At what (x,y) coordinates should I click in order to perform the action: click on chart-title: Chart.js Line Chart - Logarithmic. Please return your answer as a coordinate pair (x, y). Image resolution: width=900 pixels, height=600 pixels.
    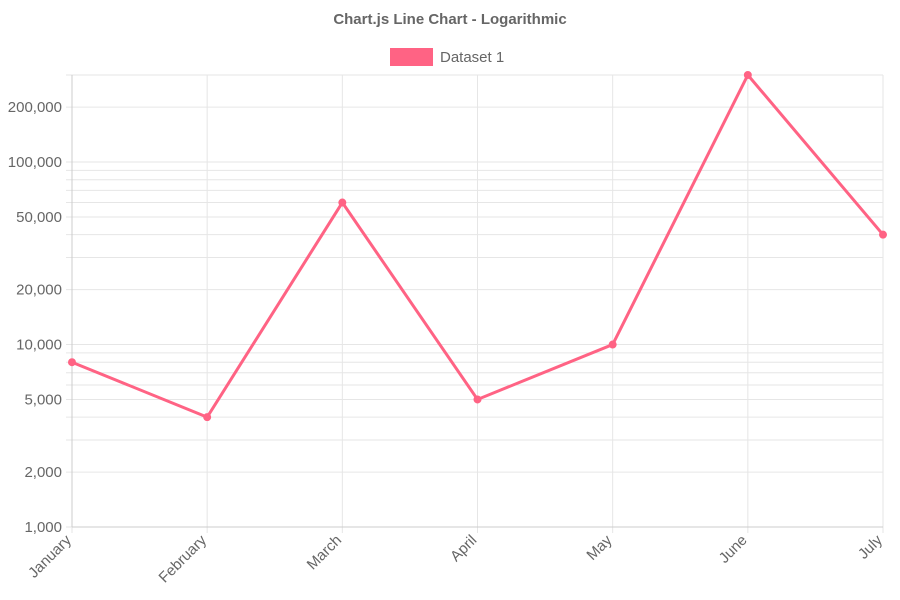
    Looking at the image, I should click on (449, 19).